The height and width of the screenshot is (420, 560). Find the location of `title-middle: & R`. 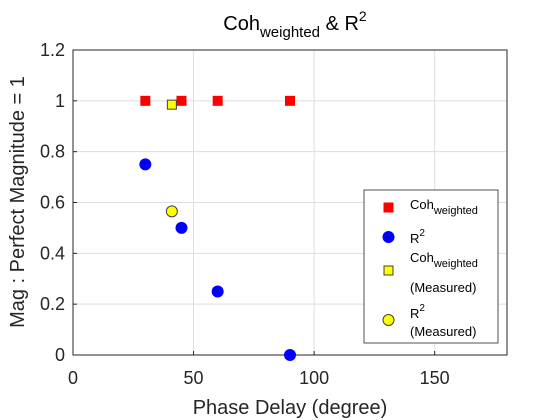

title-middle: & R is located at coordinates (339, 24).